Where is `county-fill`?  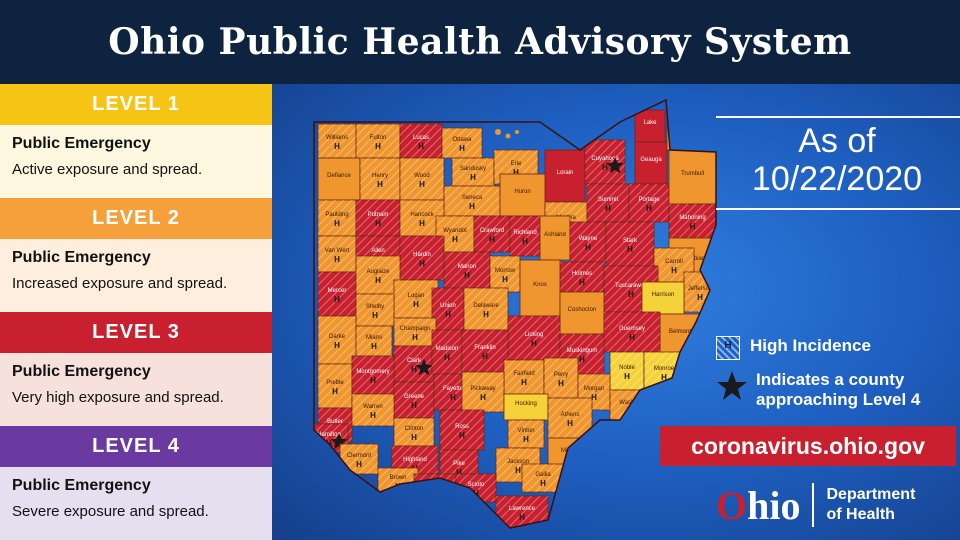
county-fill is located at coordinates (663, 298).